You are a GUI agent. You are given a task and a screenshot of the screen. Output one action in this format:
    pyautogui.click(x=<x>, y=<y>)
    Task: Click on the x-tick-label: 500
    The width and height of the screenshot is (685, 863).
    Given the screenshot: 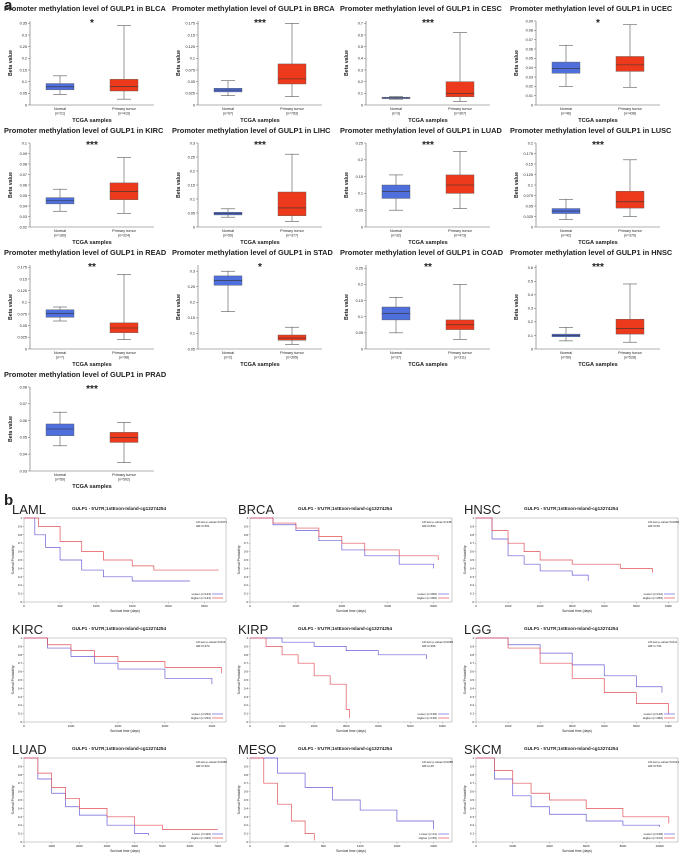 What is the action you would take?
    pyautogui.click(x=60, y=606)
    